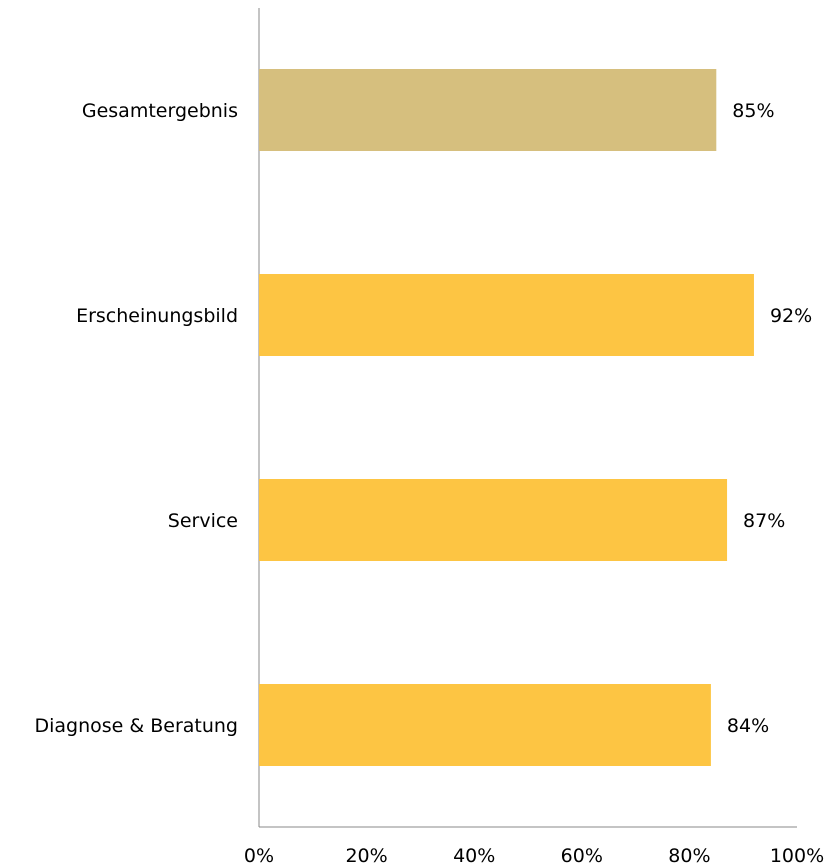 The image size is (830, 867). I want to click on value-label-0: 85%, so click(753, 111).